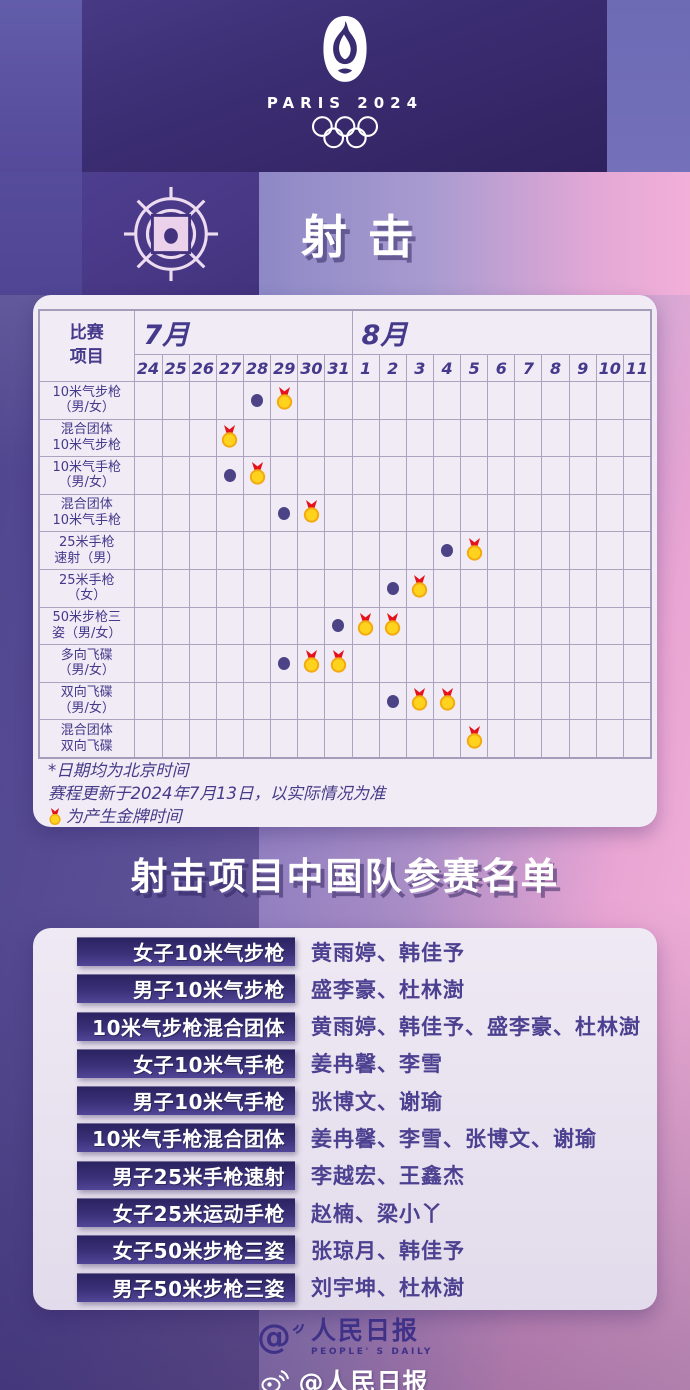 Image resolution: width=690 pixels, height=1390 pixels. Describe the element at coordinates (186, 951) in the screenshot. I see `roster-event-box: 女子10米气步枪` at that location.